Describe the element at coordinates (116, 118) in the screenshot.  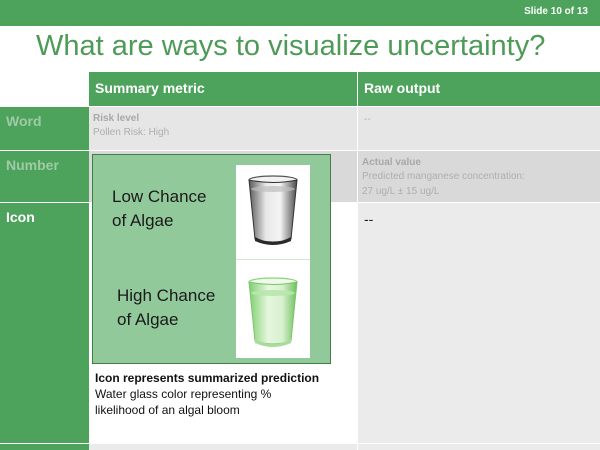
I see `word-summary-title: Risk level` at that location.